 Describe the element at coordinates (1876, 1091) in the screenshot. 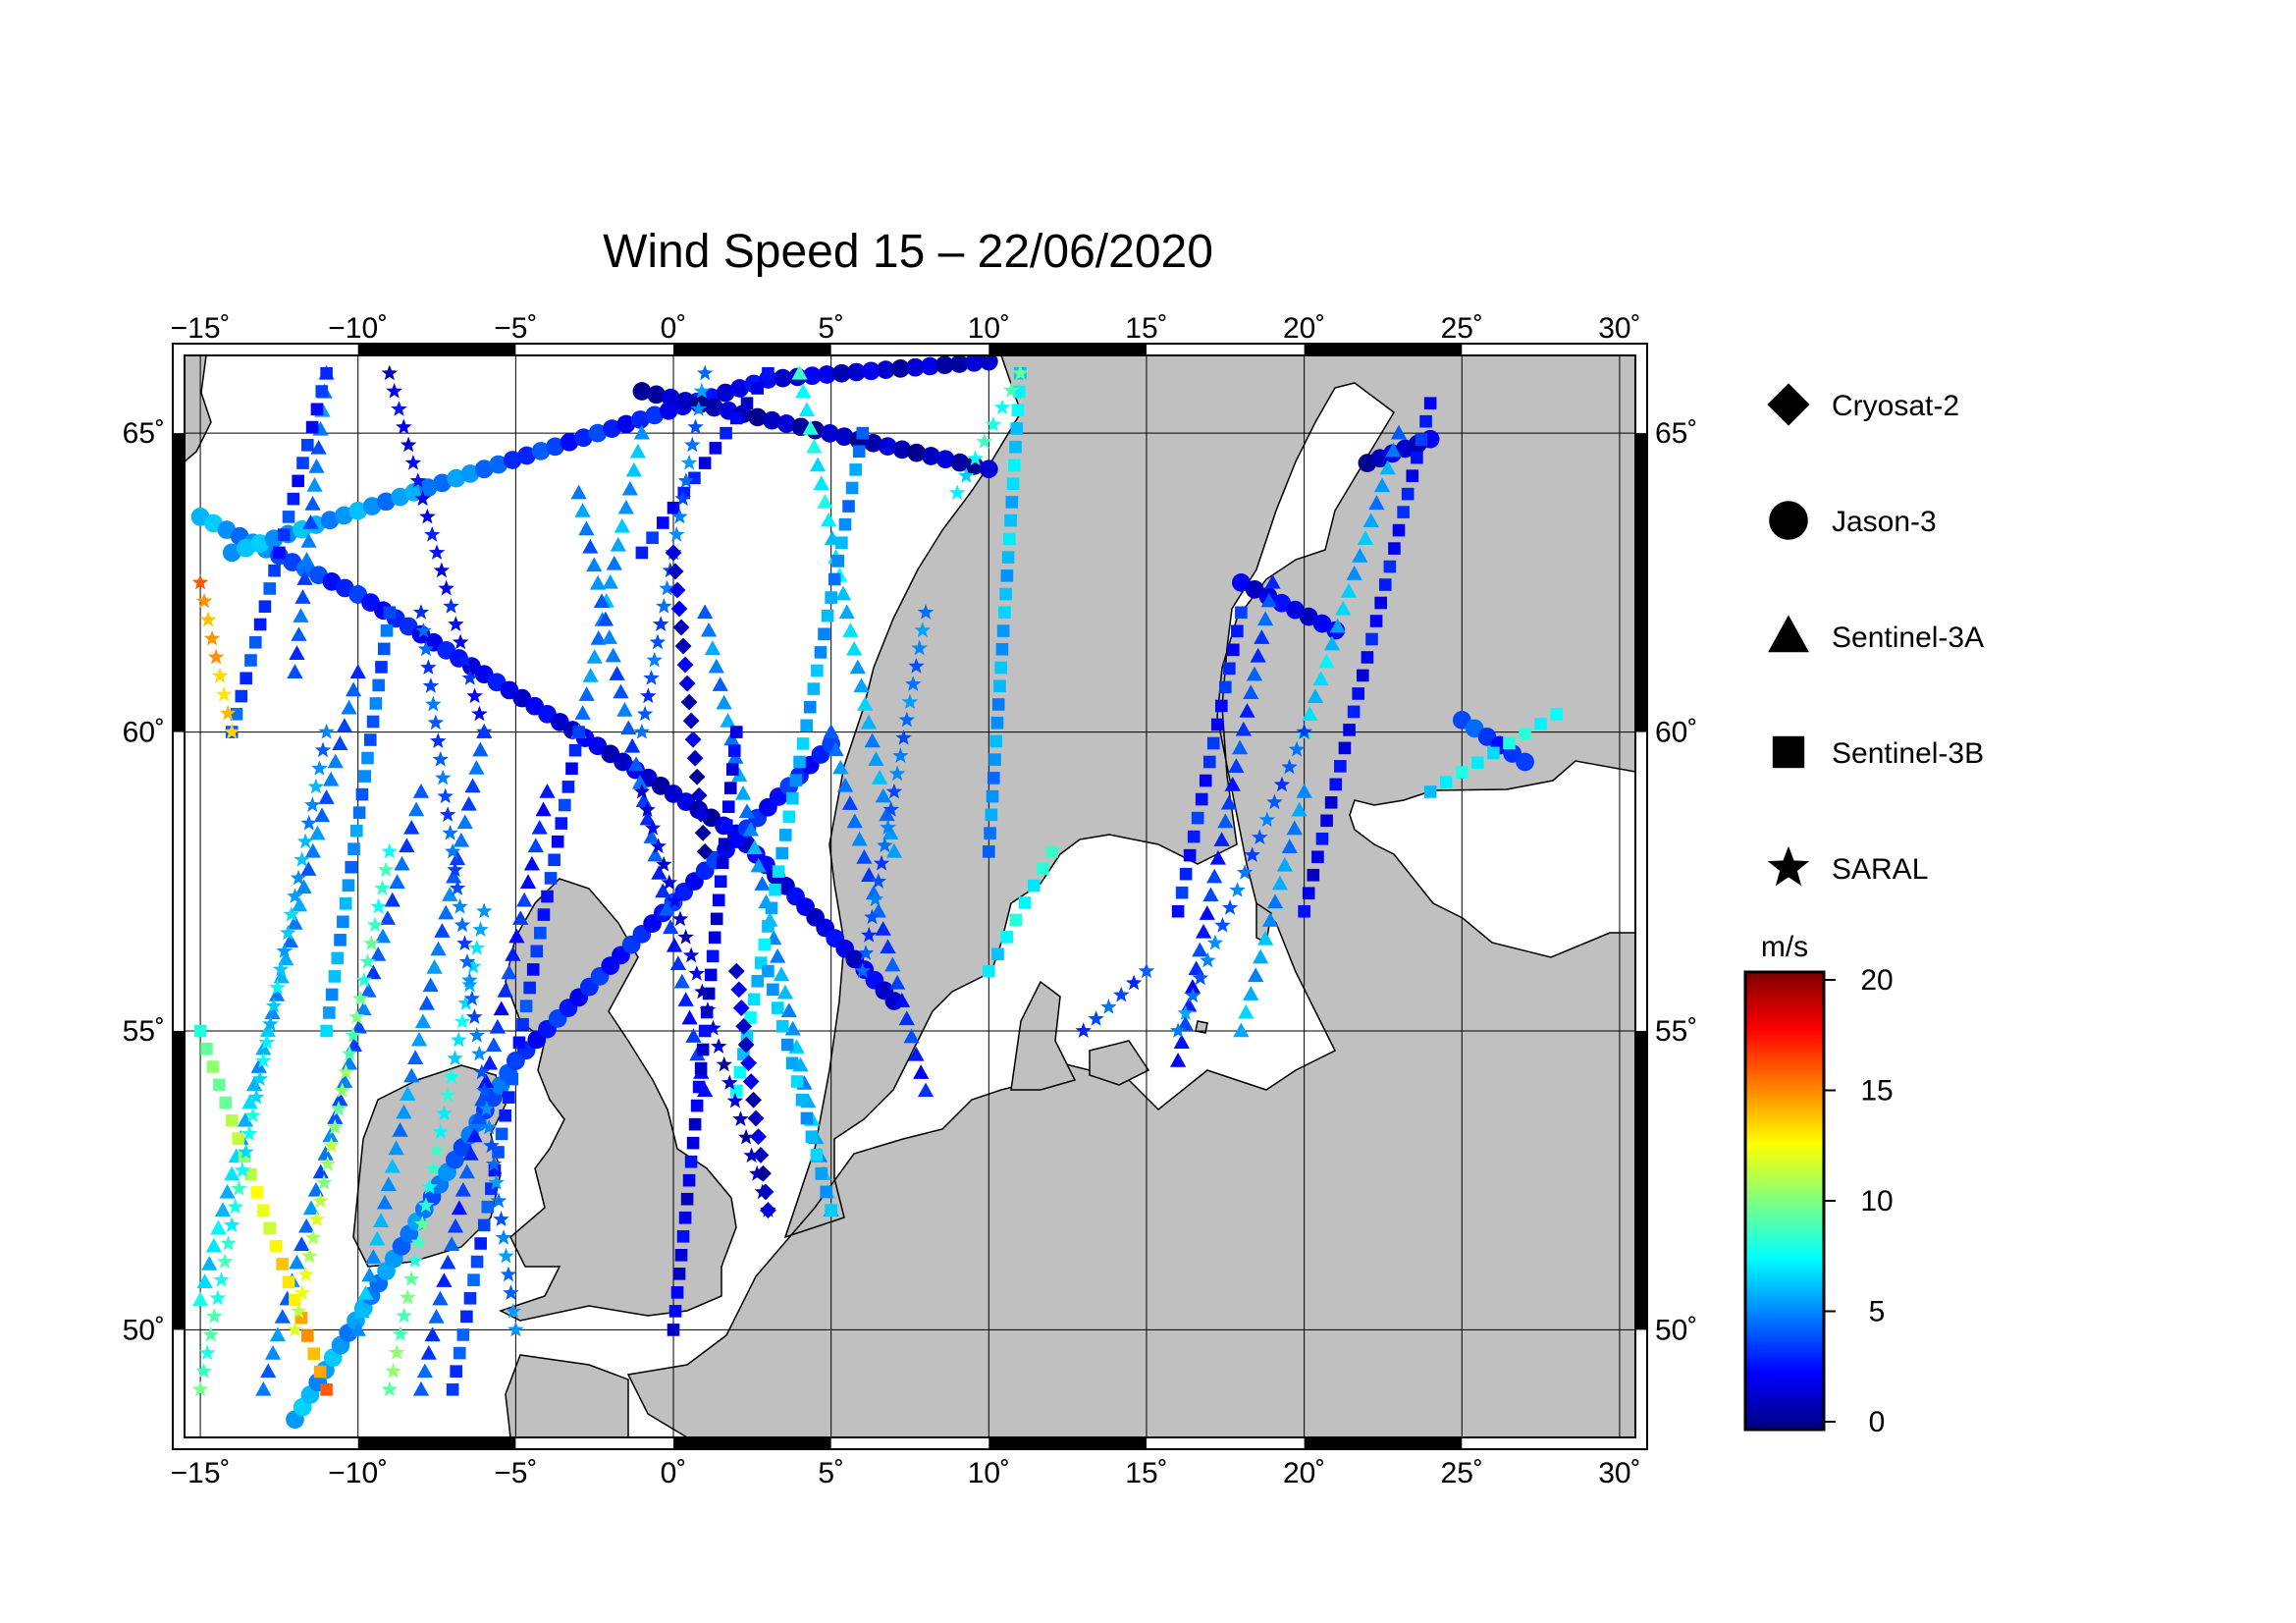

I see `colorbar-tick-label: 15` at that location.